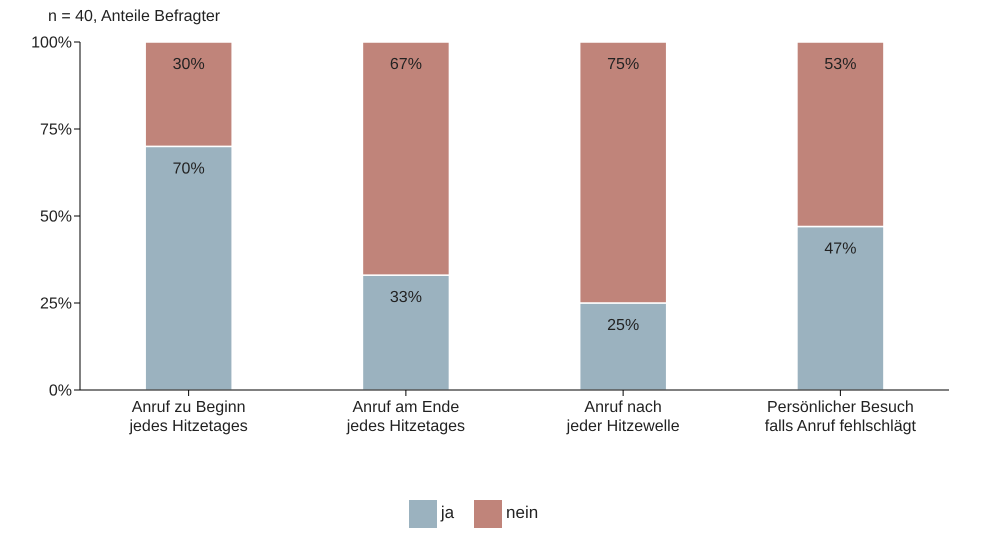  I want to click on x-tick-label: Persönlicher Besuch falls Anruf fehlschlägt, so click(840, 417).